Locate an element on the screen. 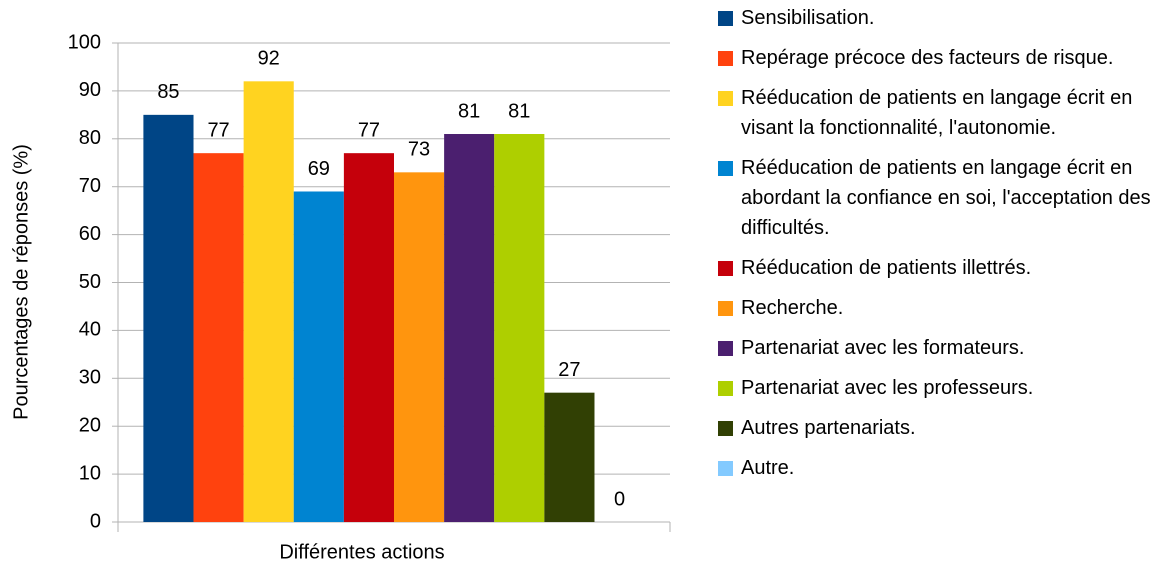 This screenshot has height=568, width=1175. legend-item: Autre. is located at coordinates (945, 468).